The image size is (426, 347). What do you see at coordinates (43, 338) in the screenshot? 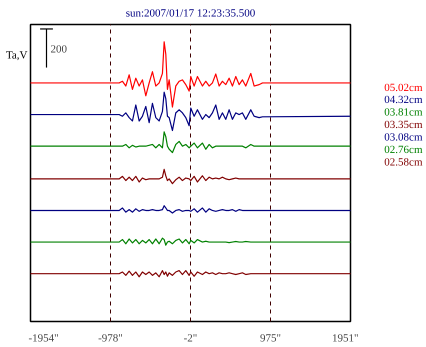
I see `x-tick-label: -1954"` at bounding box center [43, 338].